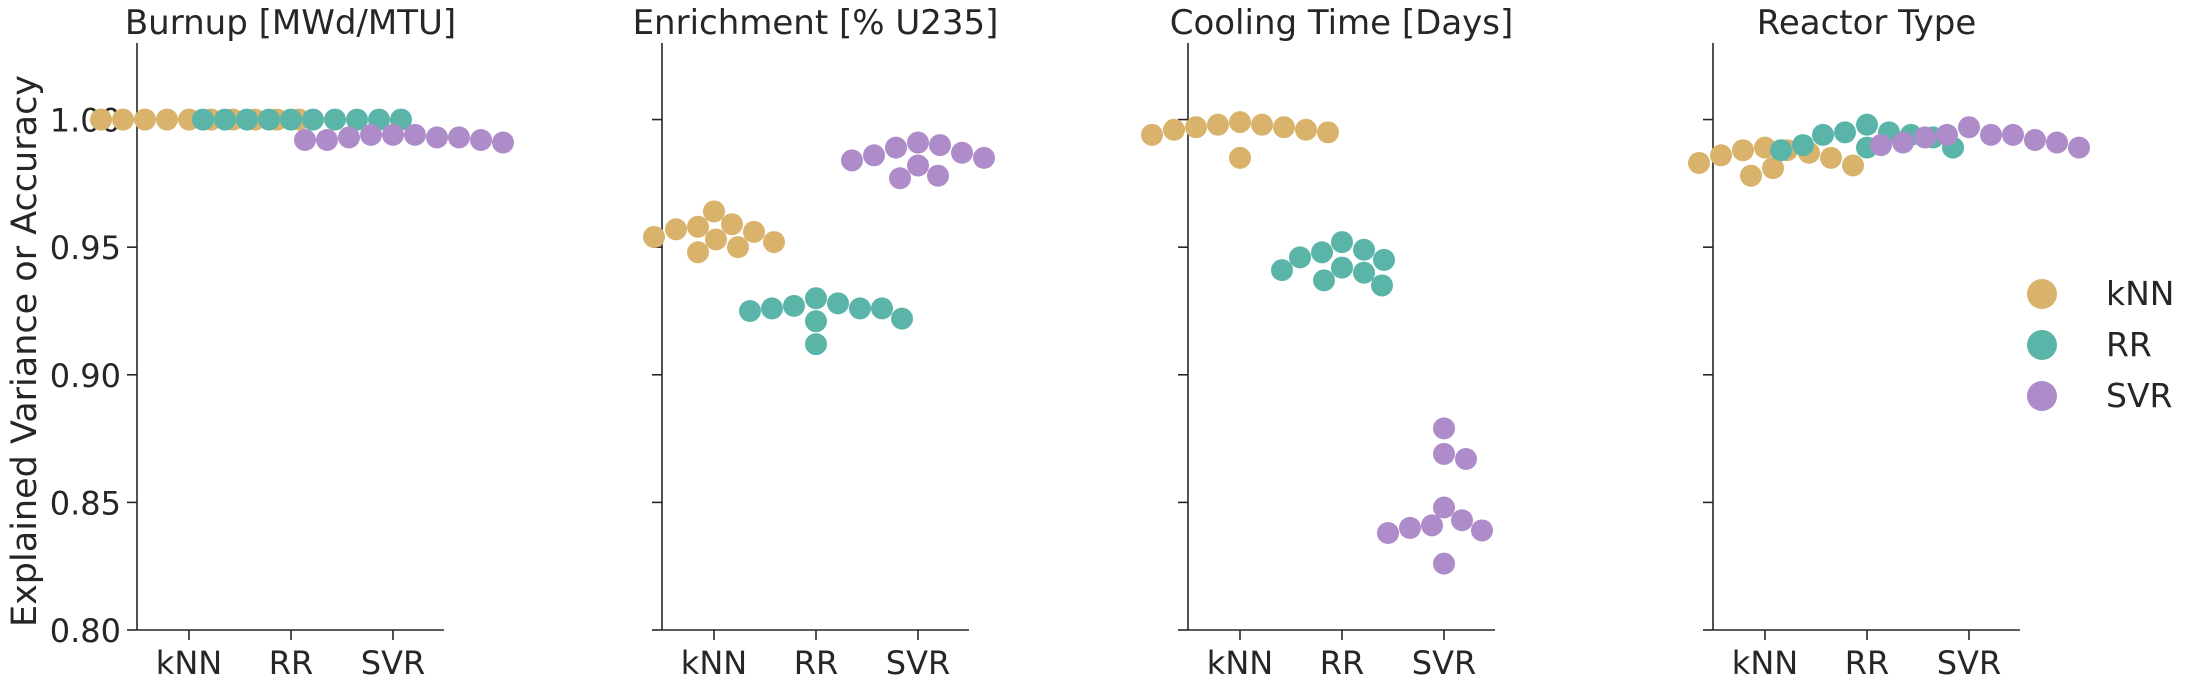 This screenshot has width=2201, height=690. Describe the element at coordinates (1342, 23) in the screenshot. I see `panel-title: Cooling Time [Days]` at that location.